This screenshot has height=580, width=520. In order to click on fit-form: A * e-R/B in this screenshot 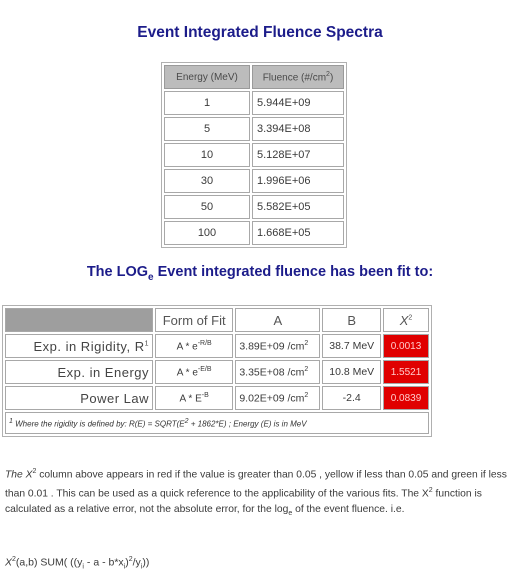, I will do `click(194, 346)`.